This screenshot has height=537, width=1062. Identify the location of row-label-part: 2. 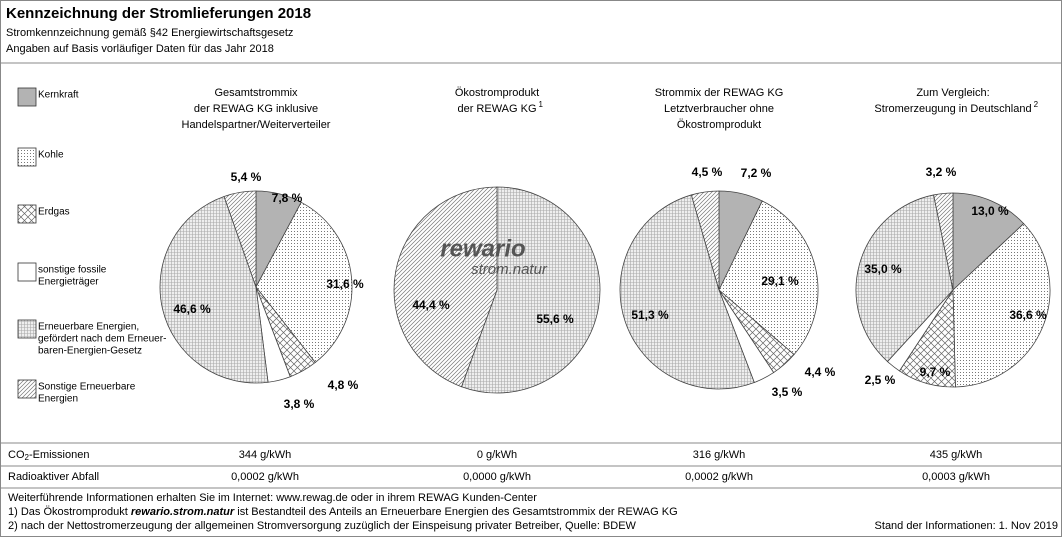
(27, 457).